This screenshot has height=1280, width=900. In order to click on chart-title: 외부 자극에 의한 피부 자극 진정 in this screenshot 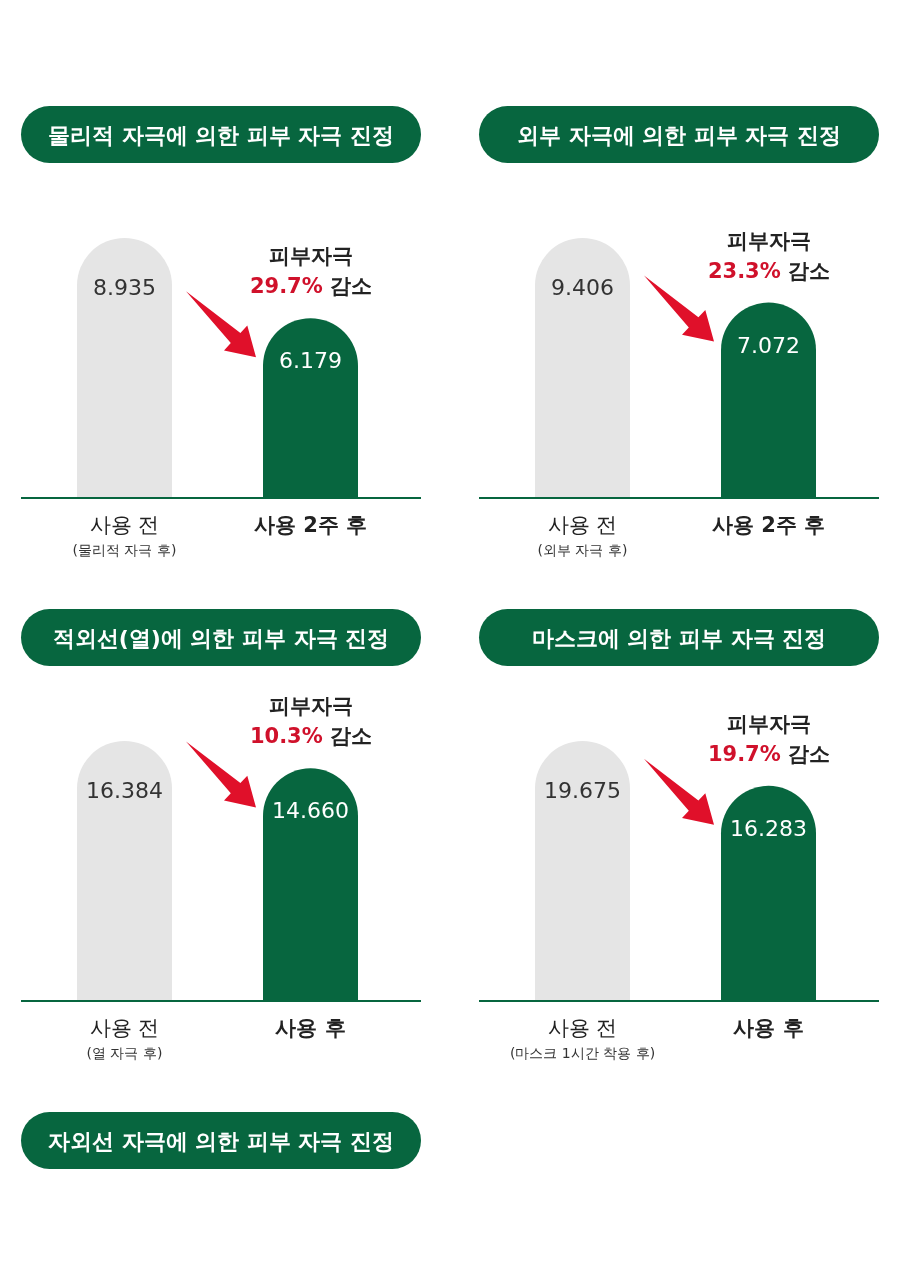, I will do `click(679, 135)`.